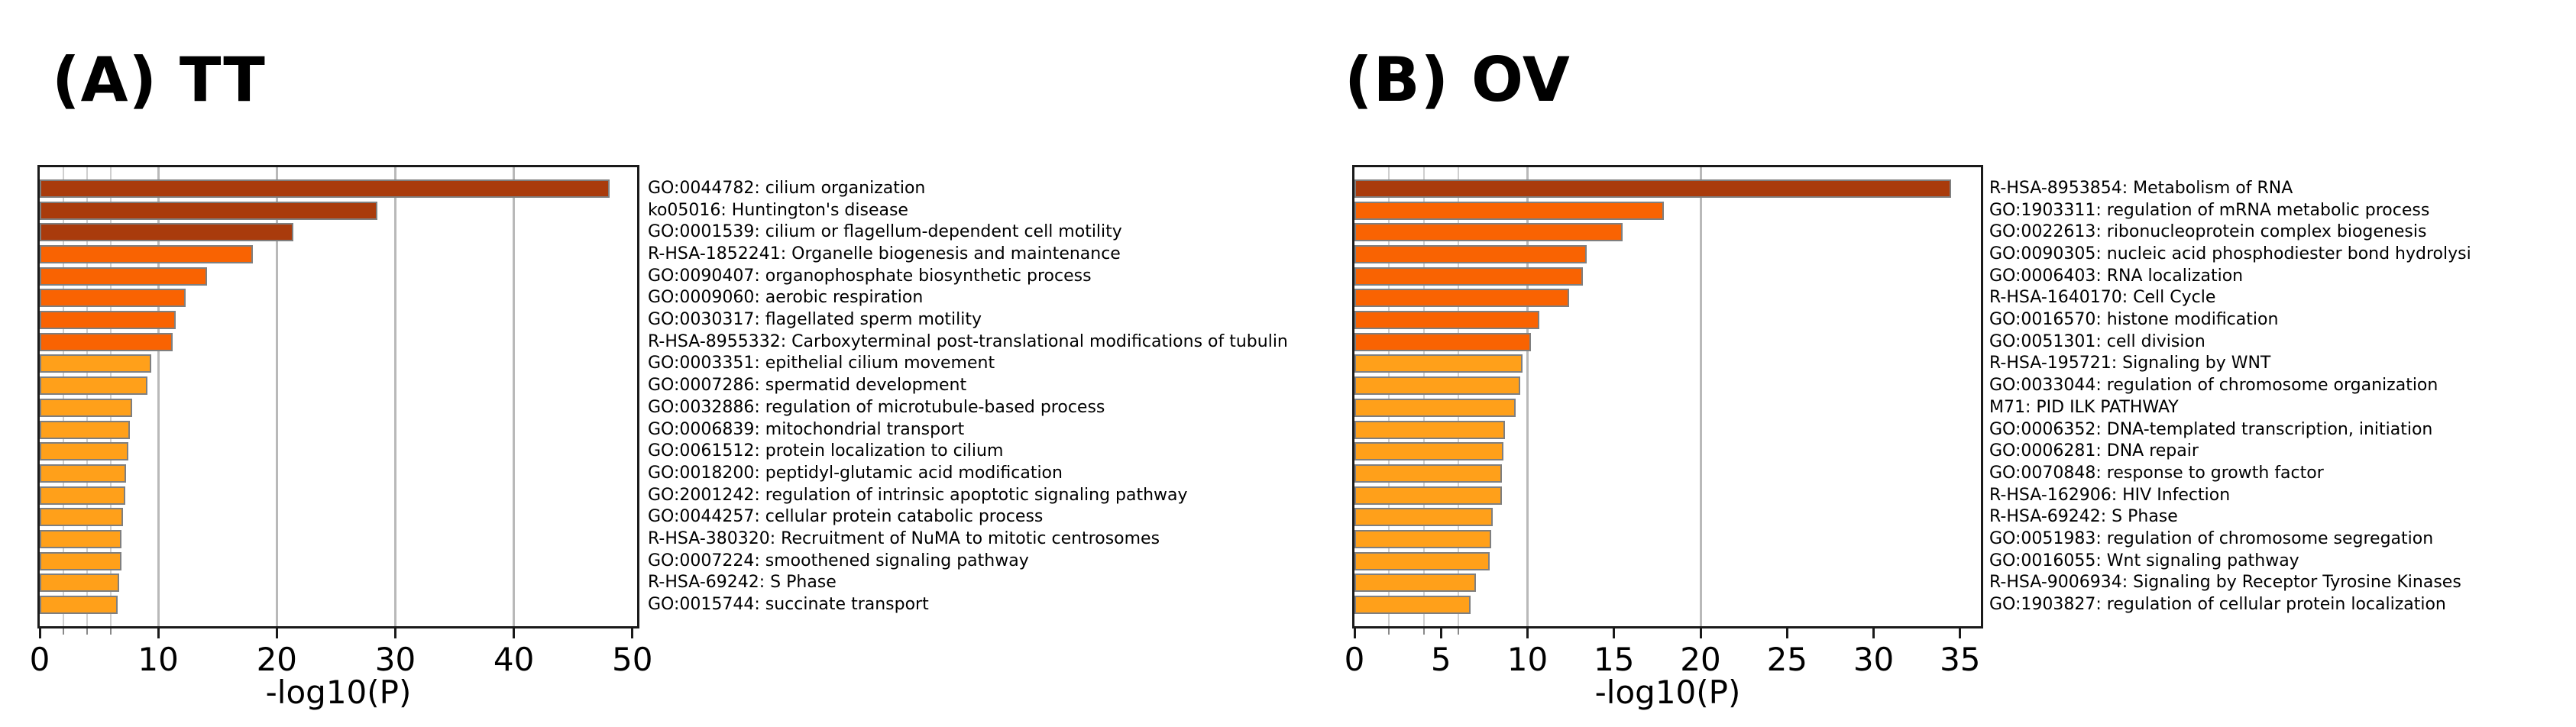  What do you see at coordinates (2134, 320) in the screenshot?
I see `panel-b-category-label: GO:0016570: histone modification` at bounding box center [2134, 320].